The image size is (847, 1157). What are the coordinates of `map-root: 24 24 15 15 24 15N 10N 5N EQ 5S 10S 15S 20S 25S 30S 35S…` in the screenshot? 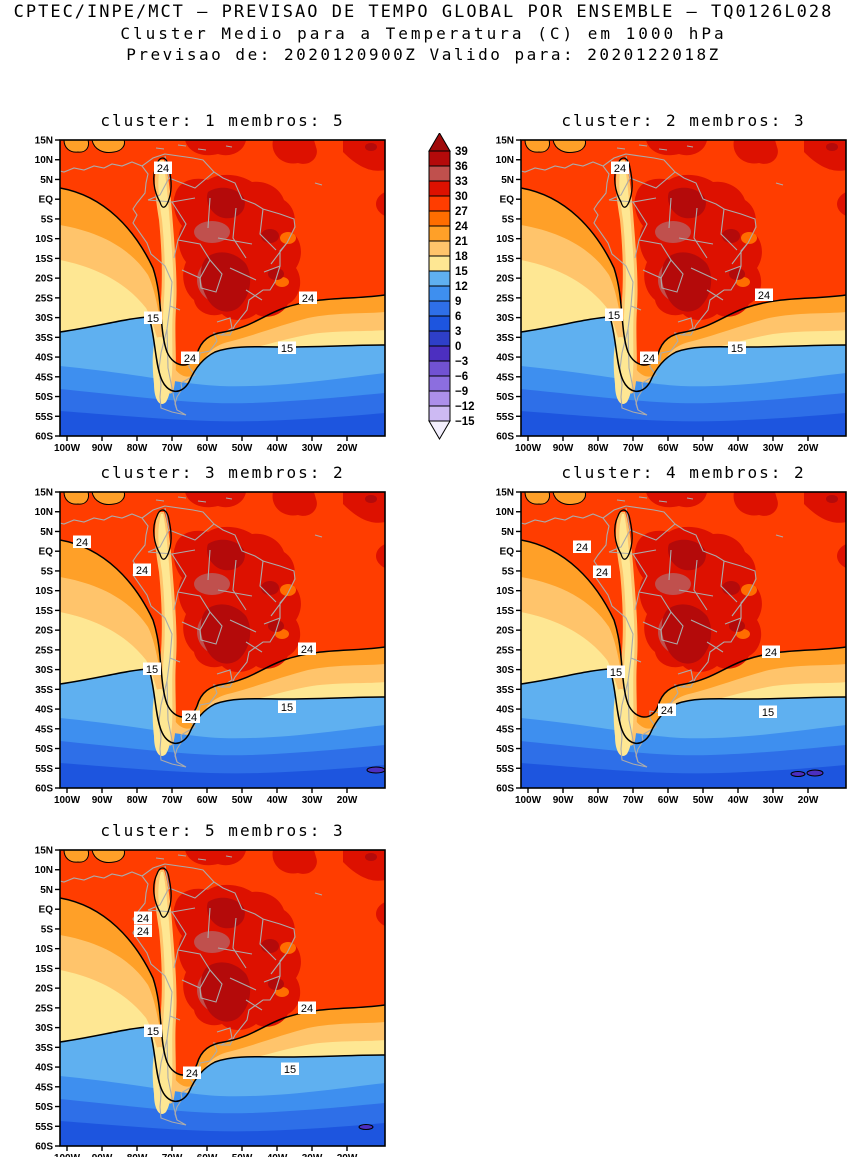 It's located at (210, 295).